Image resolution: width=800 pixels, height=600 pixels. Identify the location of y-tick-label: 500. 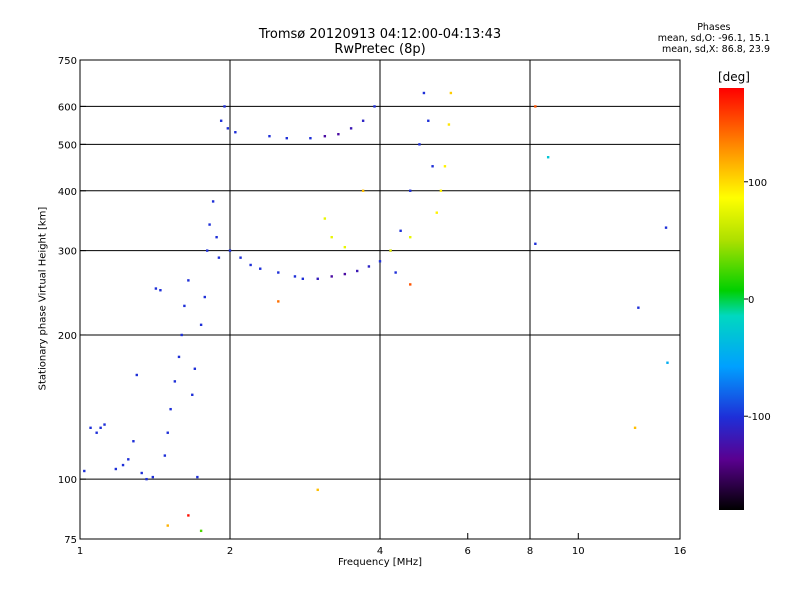
(67, 145).